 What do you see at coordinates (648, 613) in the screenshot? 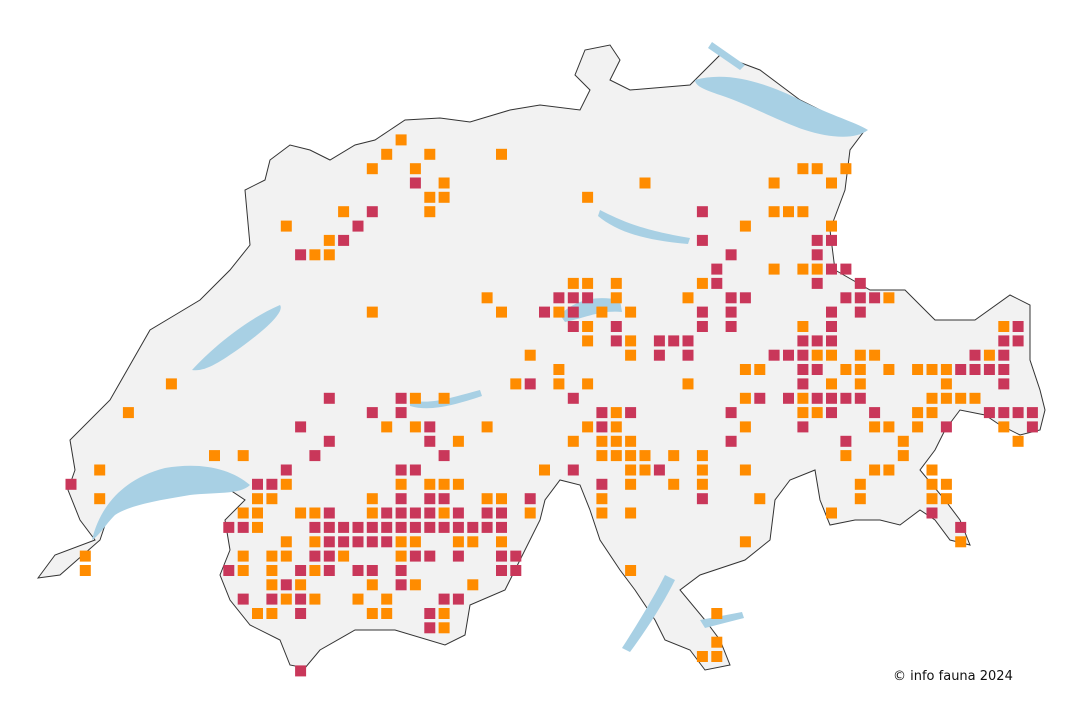
I see `lake-maggiore` at bounding box center [648, 613].